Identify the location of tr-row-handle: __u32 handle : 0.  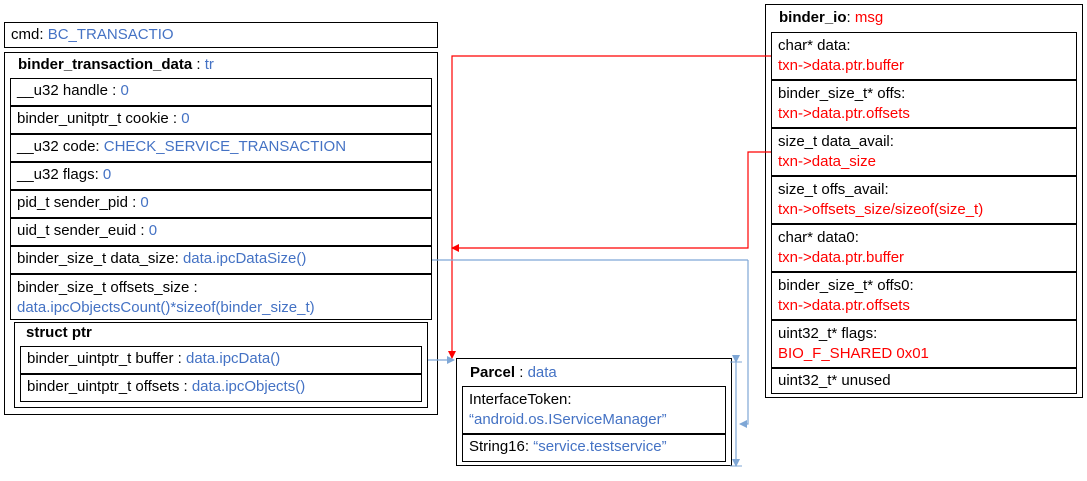
(221, 92).